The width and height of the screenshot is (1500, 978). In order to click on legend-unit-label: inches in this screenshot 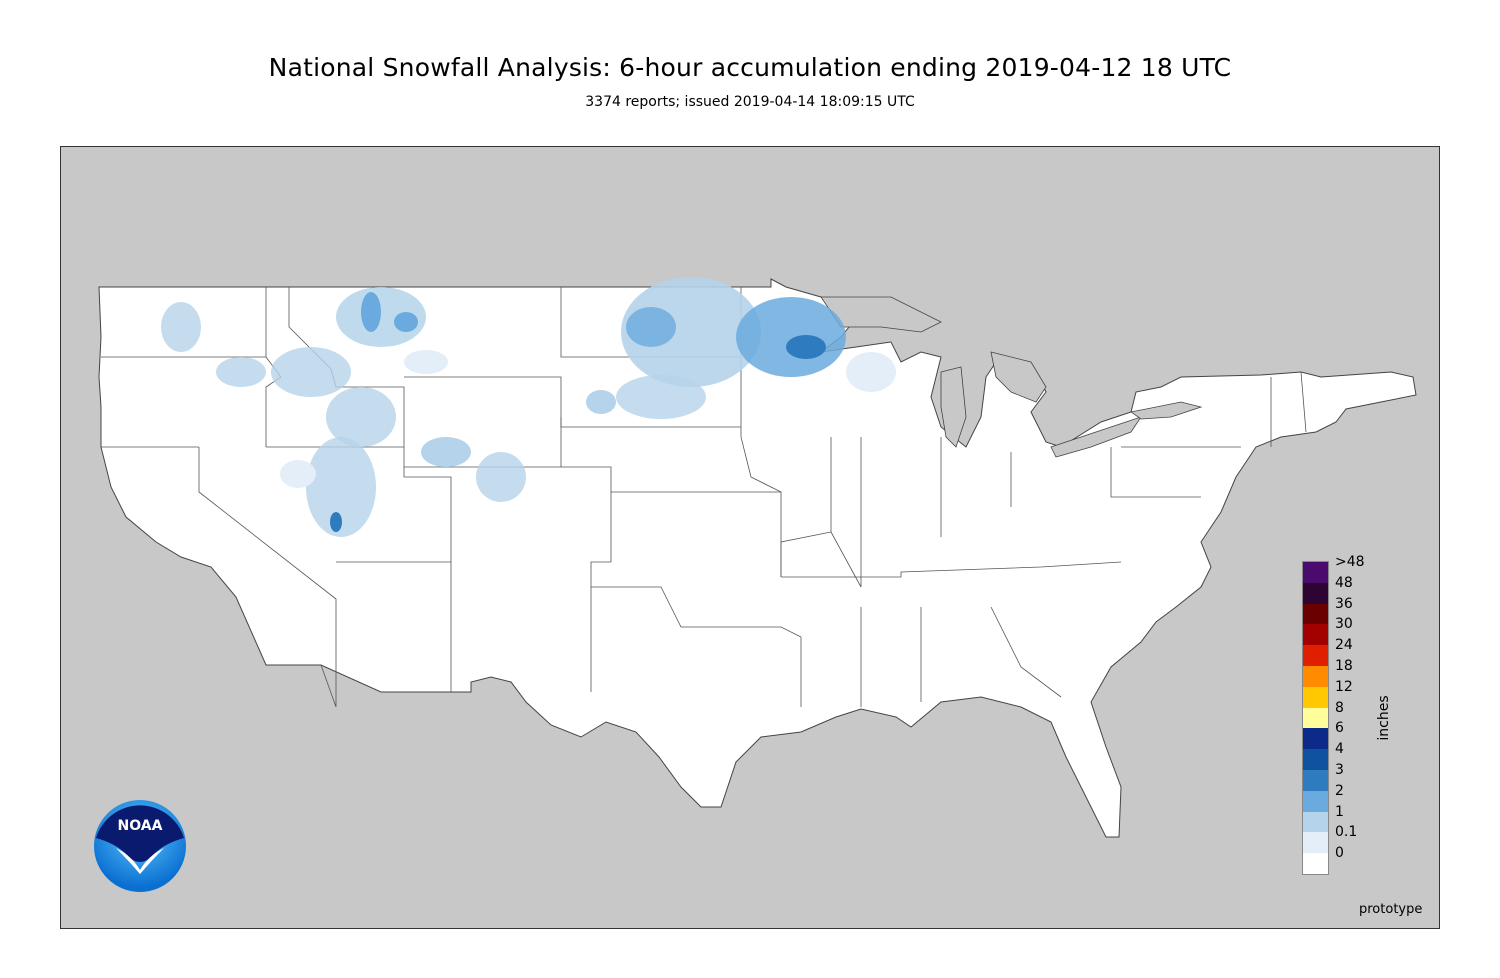, I will do `click(1384, 718)`.